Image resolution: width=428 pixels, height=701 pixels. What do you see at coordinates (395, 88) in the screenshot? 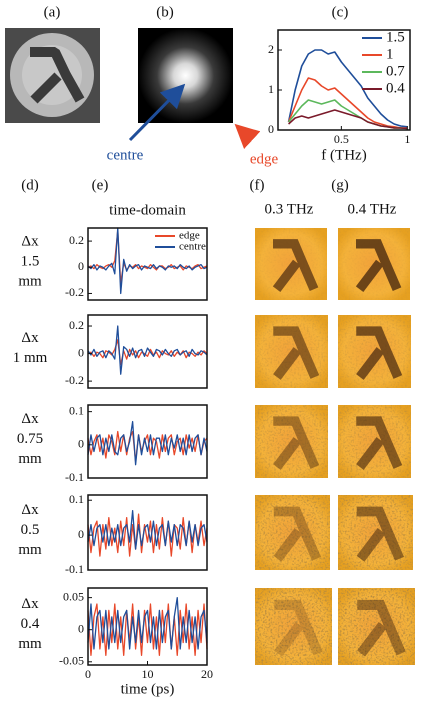
I see `legend-label: 0.4` at bounding box center [395, 88].